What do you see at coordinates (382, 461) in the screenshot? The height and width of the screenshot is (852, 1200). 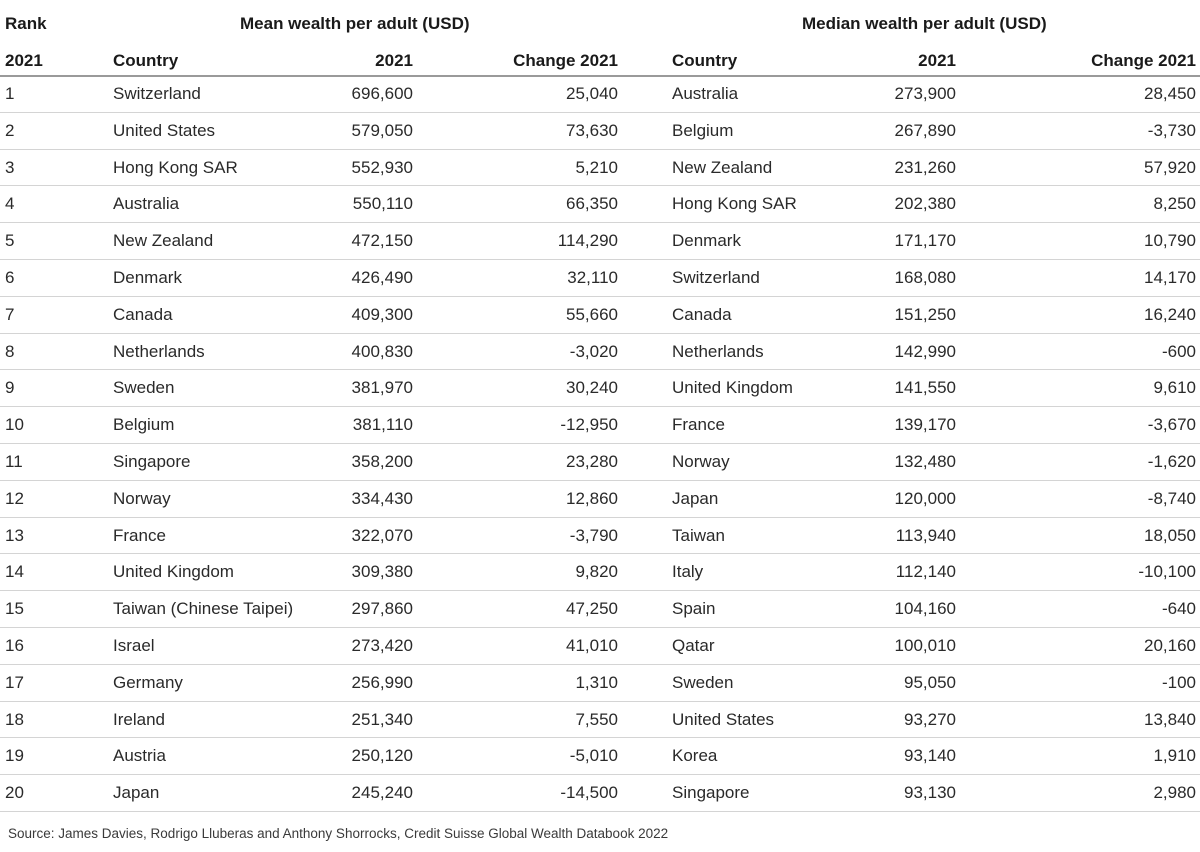 I see `mean-wealth-cell: 358,200` at bounding box center [382, 461].